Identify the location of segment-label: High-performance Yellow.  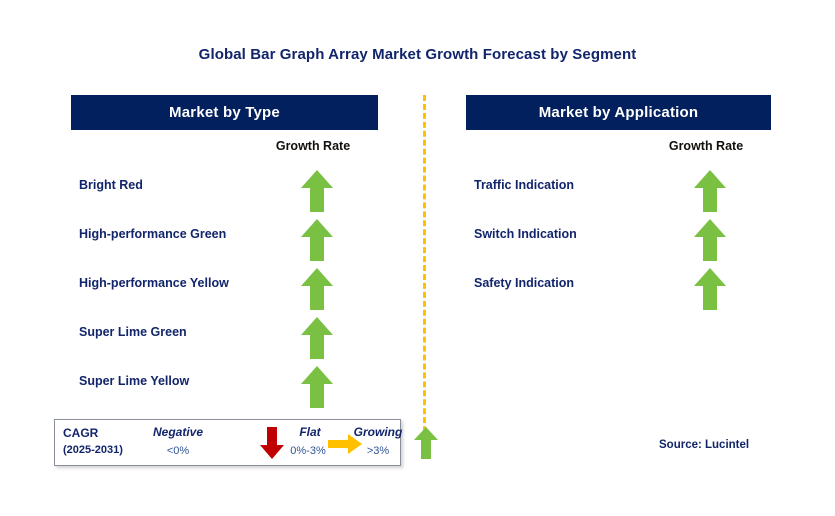
(154, 283).